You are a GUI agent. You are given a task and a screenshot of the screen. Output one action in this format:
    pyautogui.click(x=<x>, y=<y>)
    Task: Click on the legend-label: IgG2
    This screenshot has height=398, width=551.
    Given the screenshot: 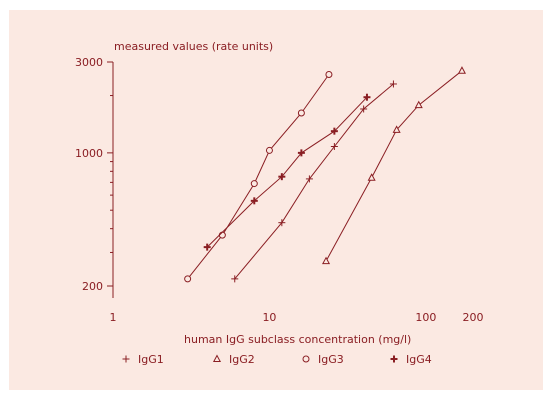 What is the action you would take?
    pyautogui.click(x=242, y=359)
    